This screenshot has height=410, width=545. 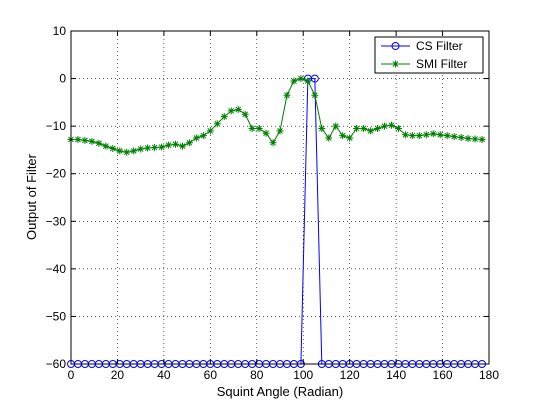 I want to click on x-tick-label: 60, so click(x=211, y=375).